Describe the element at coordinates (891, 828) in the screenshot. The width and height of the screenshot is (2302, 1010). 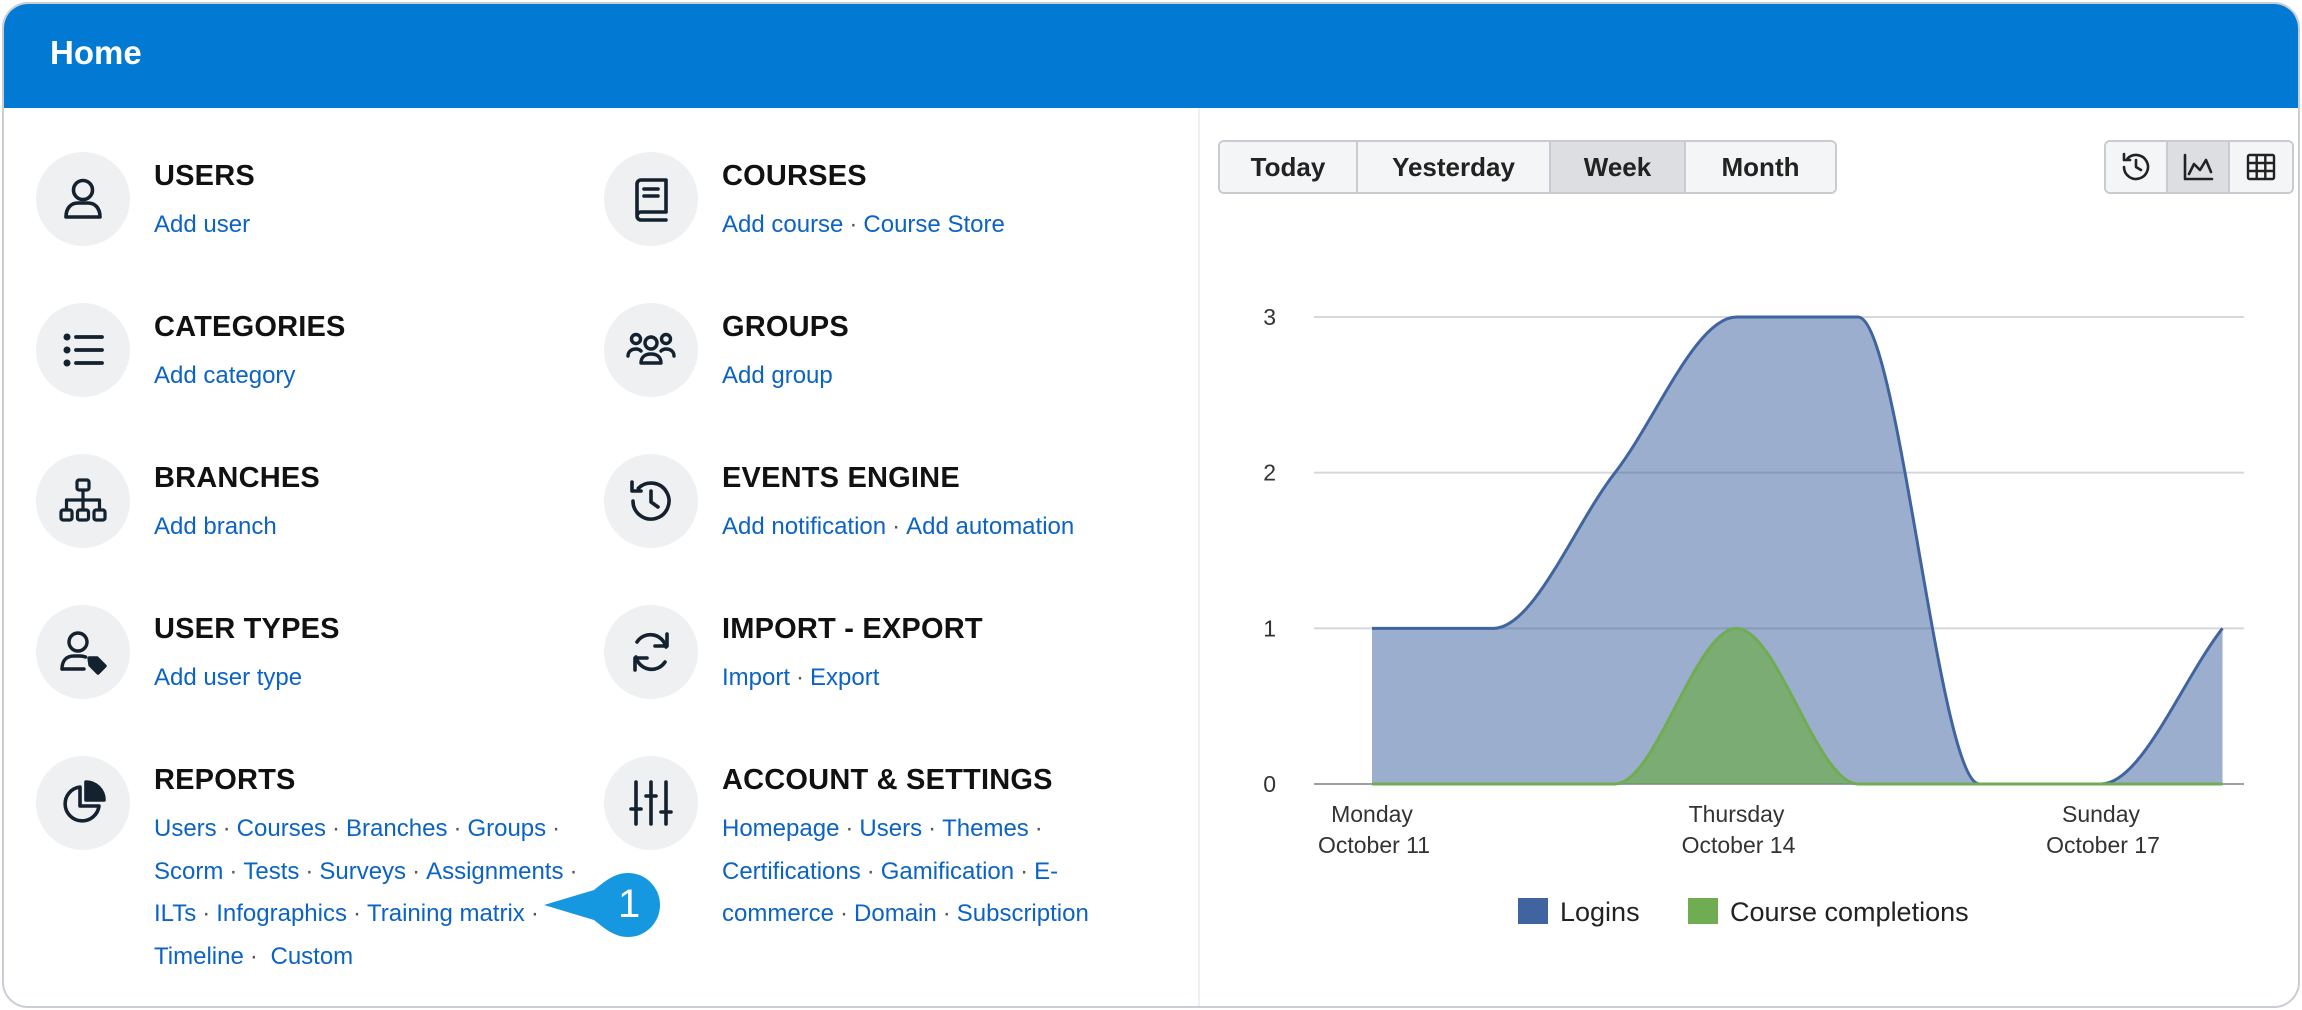
I see `settings-users-link: Users` at that location.